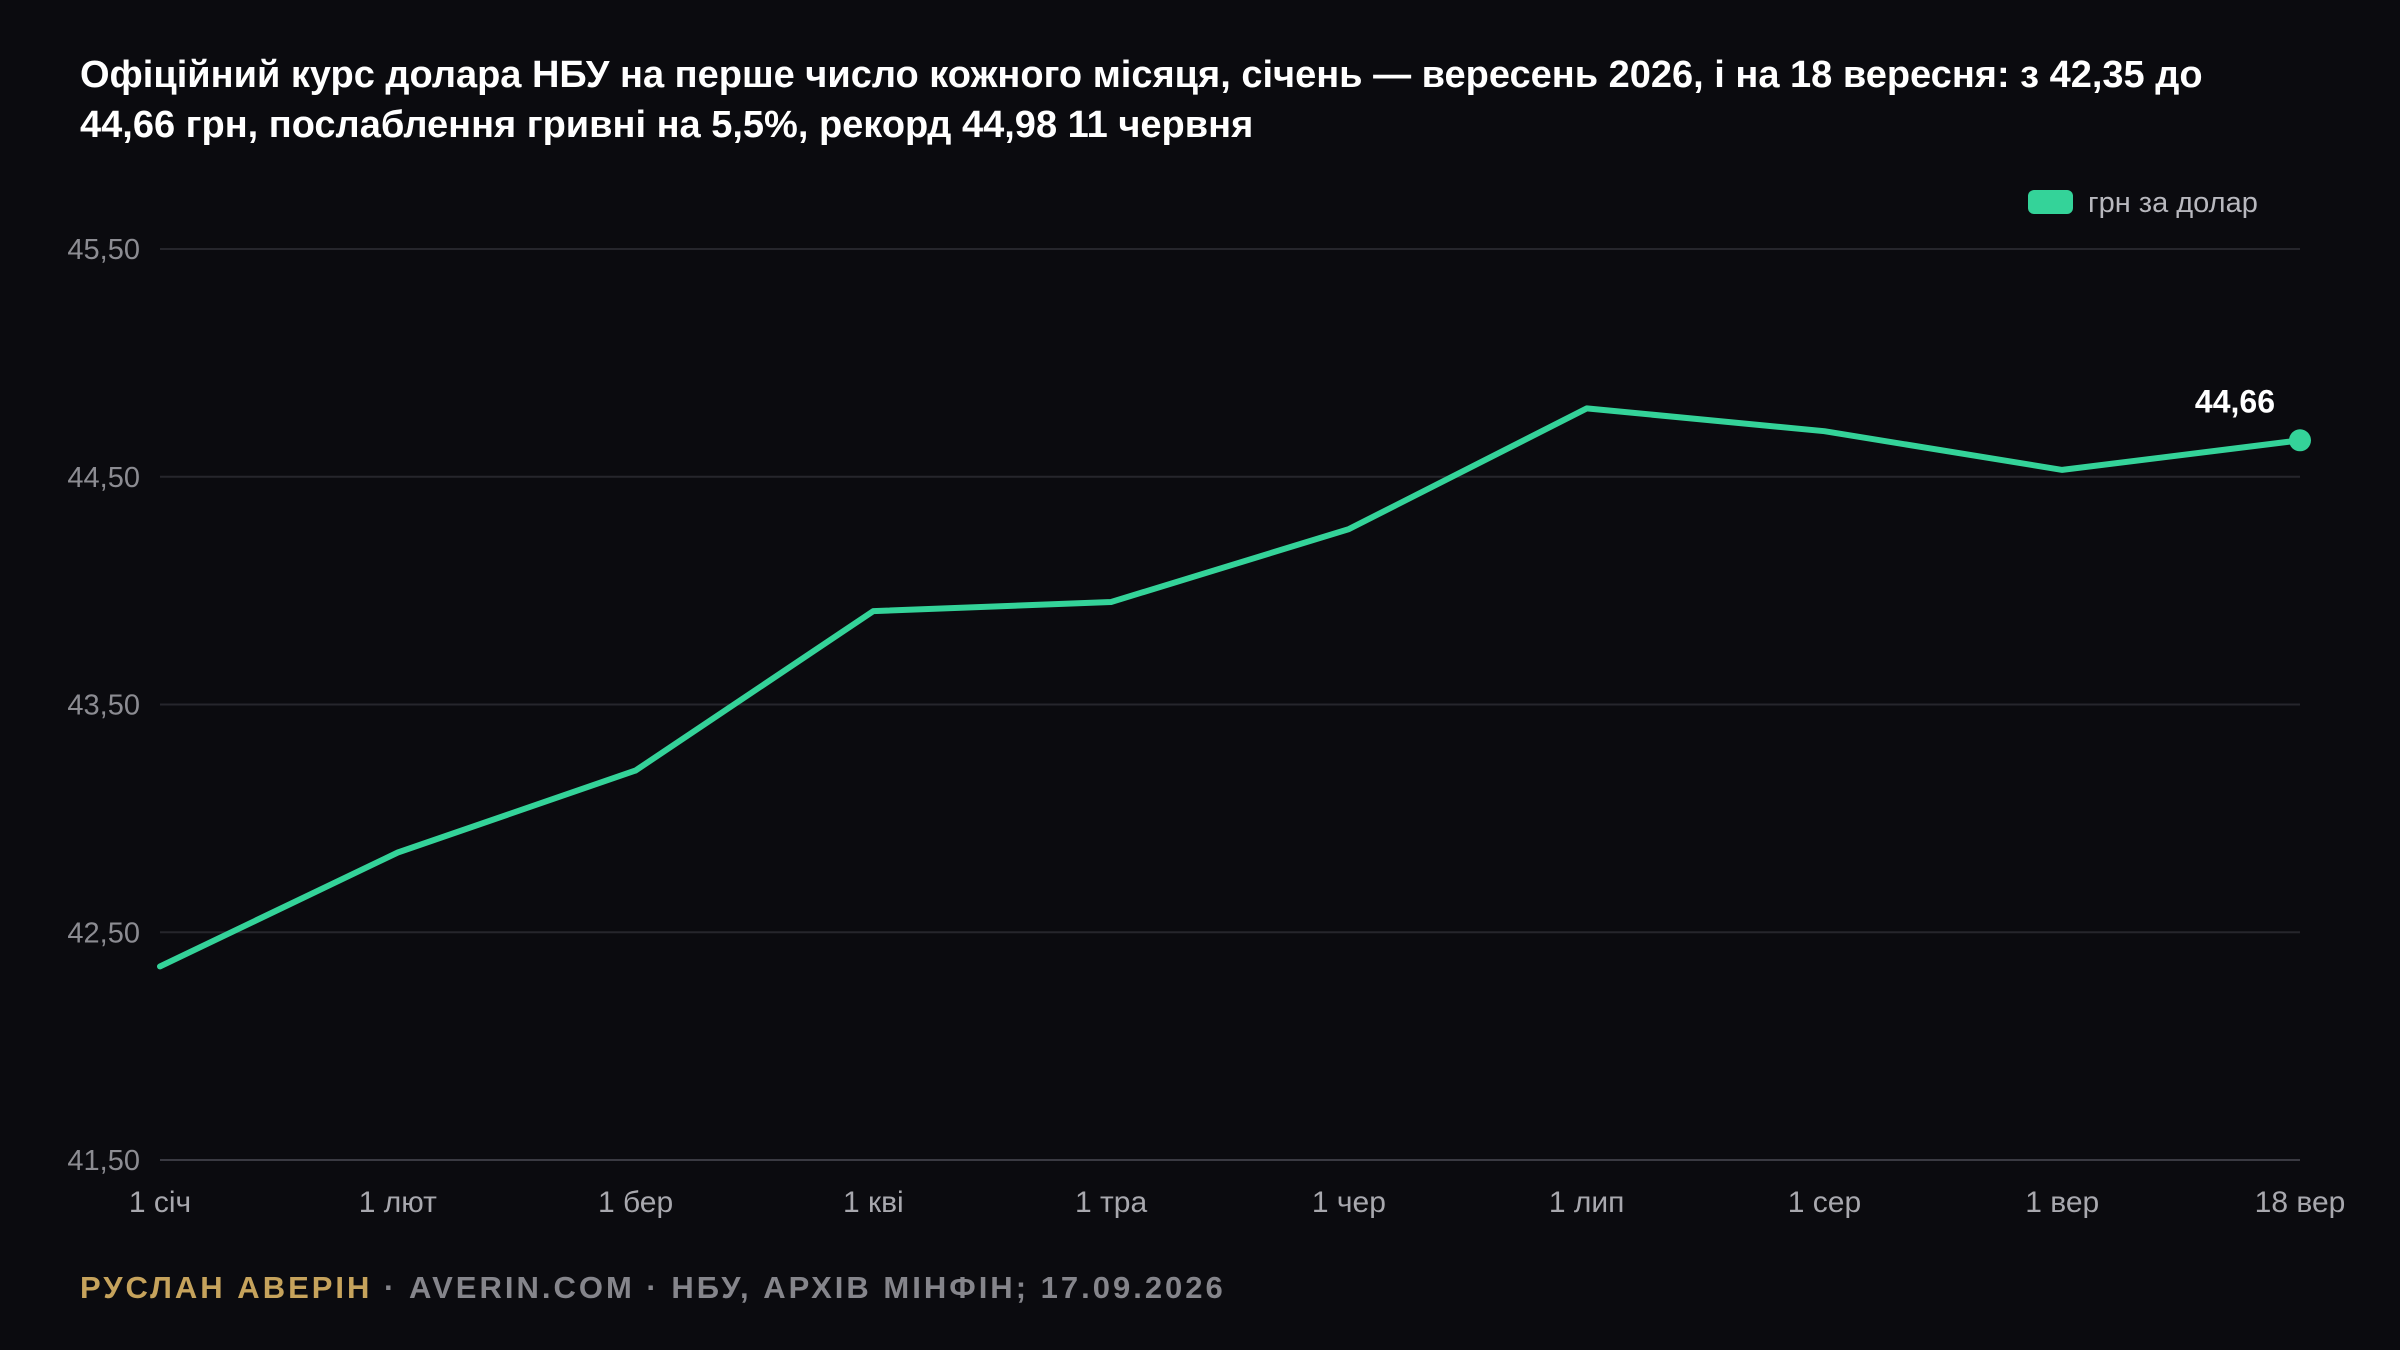 The width and height of the screenshot is (2400, 1350). Describe the element at coordinates (1349, 1202) in the screenshot. I see `x-tick-label: 1 чер` at that location.